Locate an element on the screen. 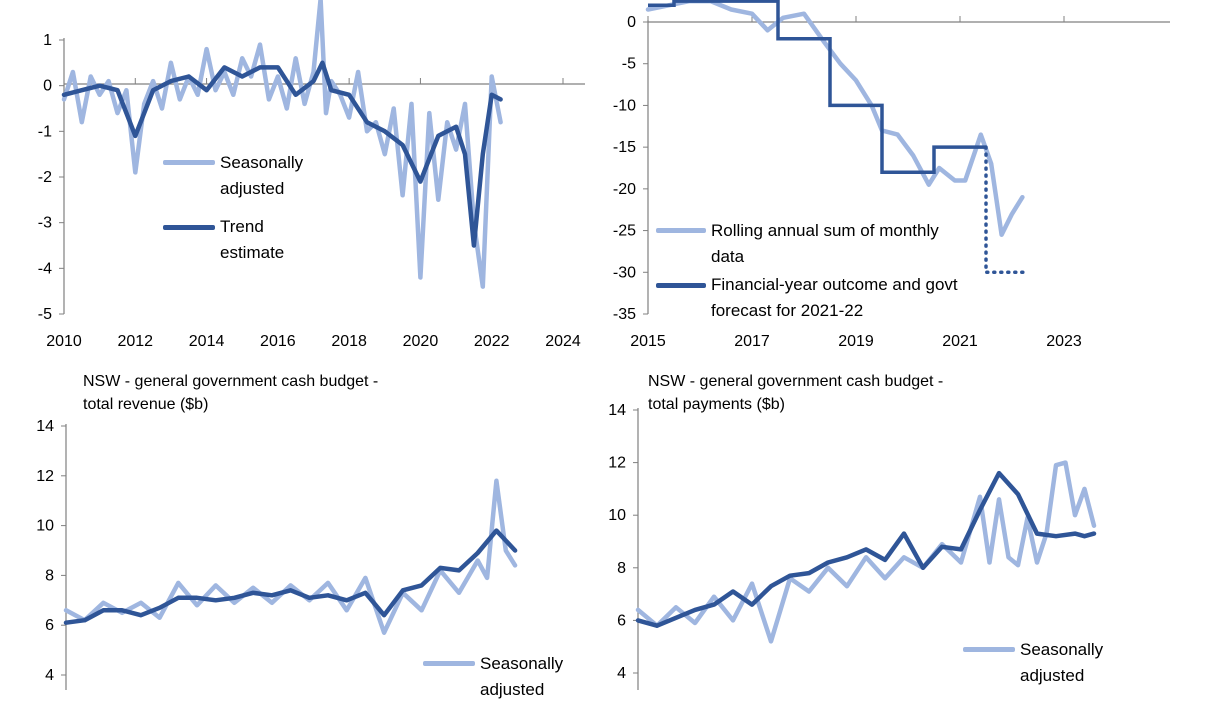  annual-y-tick-label: -15 is located at coordinates (624, 147).